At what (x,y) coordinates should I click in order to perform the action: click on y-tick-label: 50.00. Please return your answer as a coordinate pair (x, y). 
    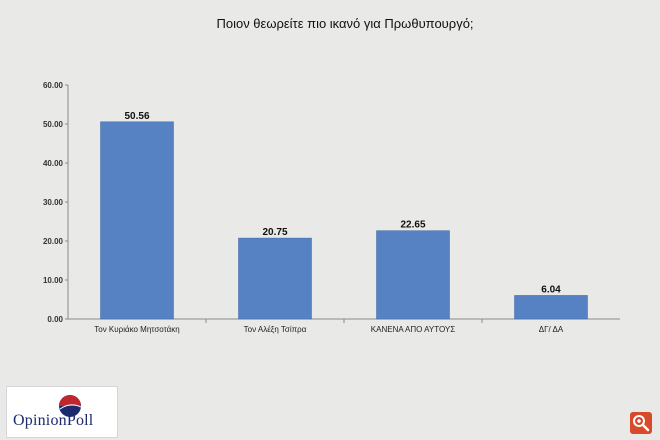
    Looking at the image, I should click on (53, 124).